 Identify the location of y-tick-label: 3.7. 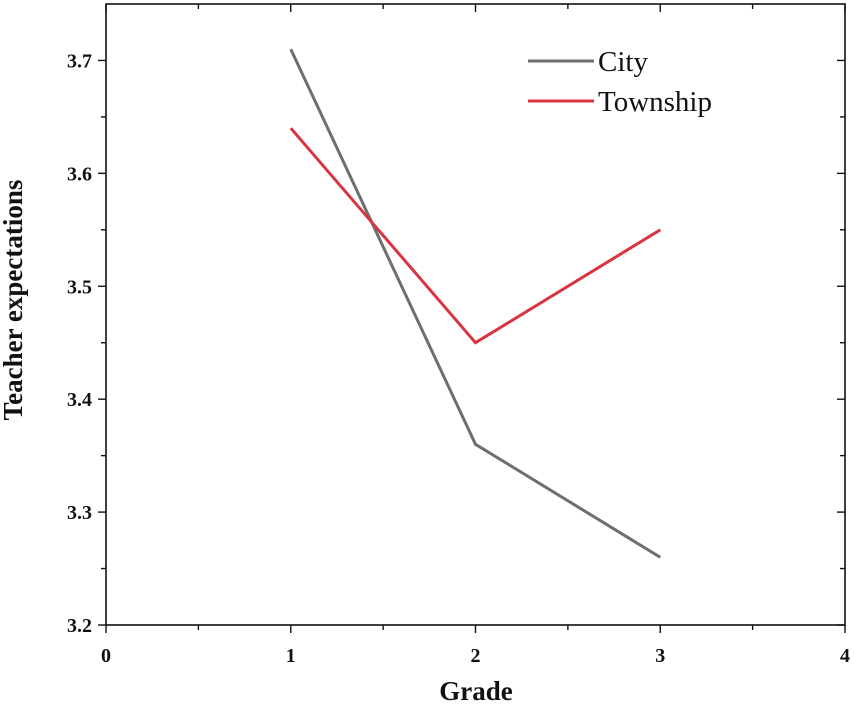
(79, 61).